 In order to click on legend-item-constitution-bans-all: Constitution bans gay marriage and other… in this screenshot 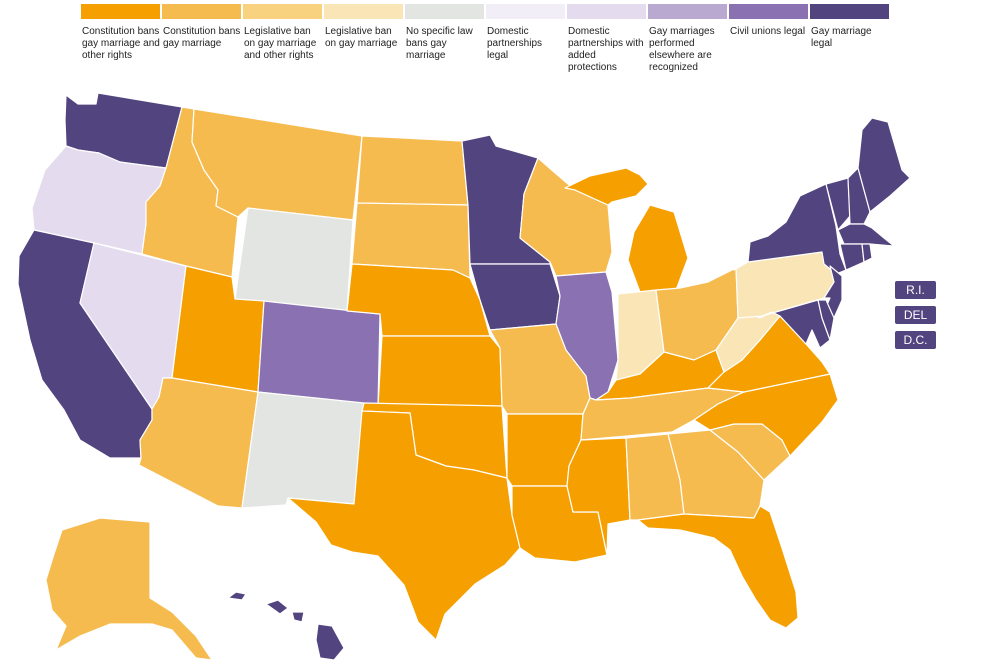, I will do `click(120, 33)`.